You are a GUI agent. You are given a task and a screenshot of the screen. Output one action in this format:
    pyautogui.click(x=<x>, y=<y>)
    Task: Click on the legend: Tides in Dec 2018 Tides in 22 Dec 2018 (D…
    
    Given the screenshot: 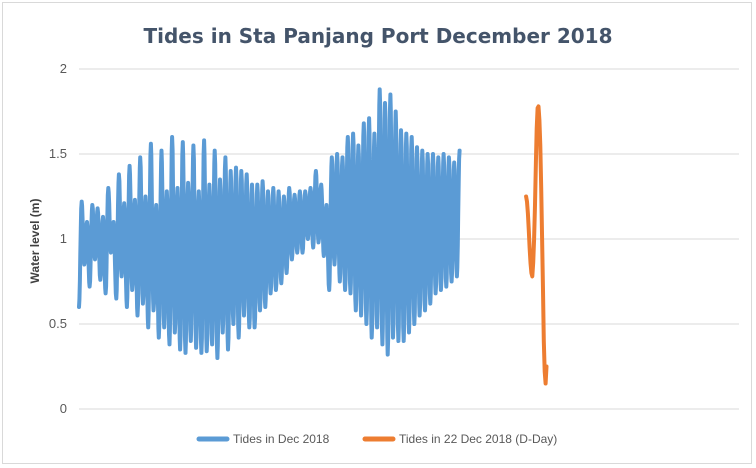 What is the action you would take?
    pyautogui.click(x=376, y=439)
    